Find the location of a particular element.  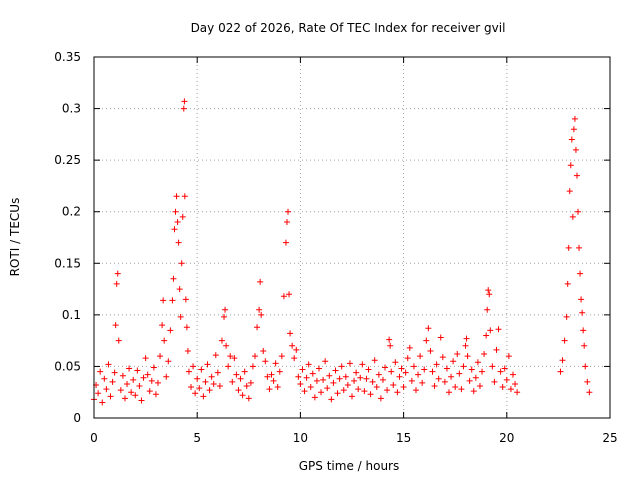

x-tick-label: 20 is located at coordinates (506, 438).